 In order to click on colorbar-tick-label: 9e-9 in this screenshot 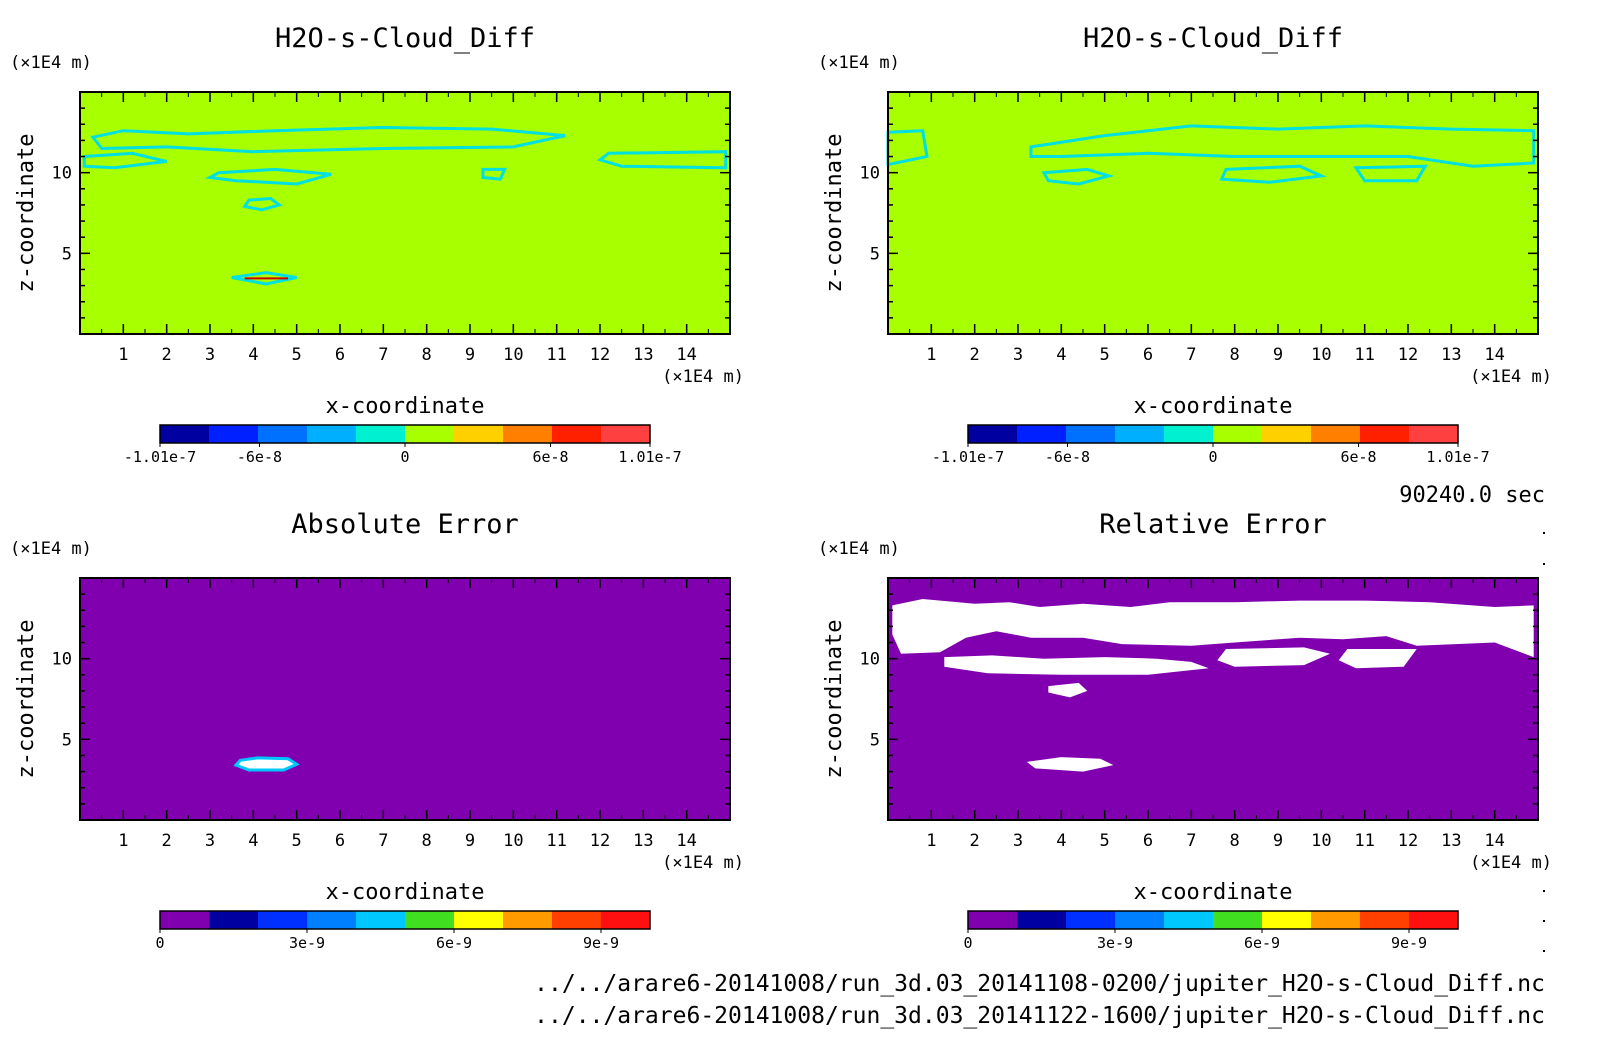, I will do `click(601, 943)`.